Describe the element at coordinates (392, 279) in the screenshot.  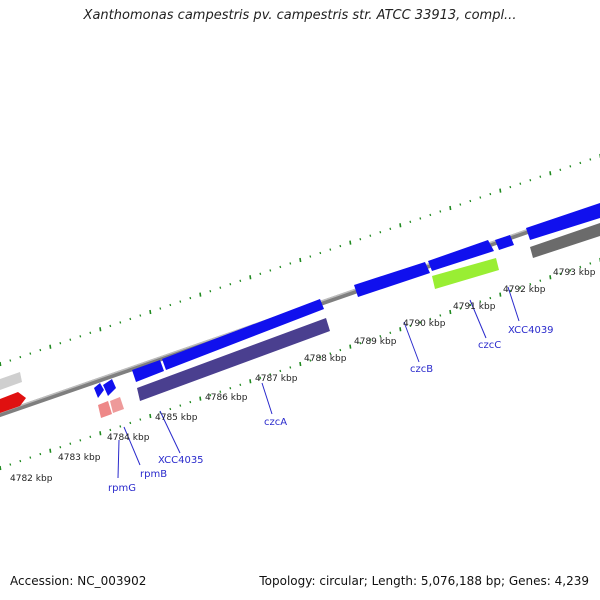
I see `cds-forward-czcB` at that location.